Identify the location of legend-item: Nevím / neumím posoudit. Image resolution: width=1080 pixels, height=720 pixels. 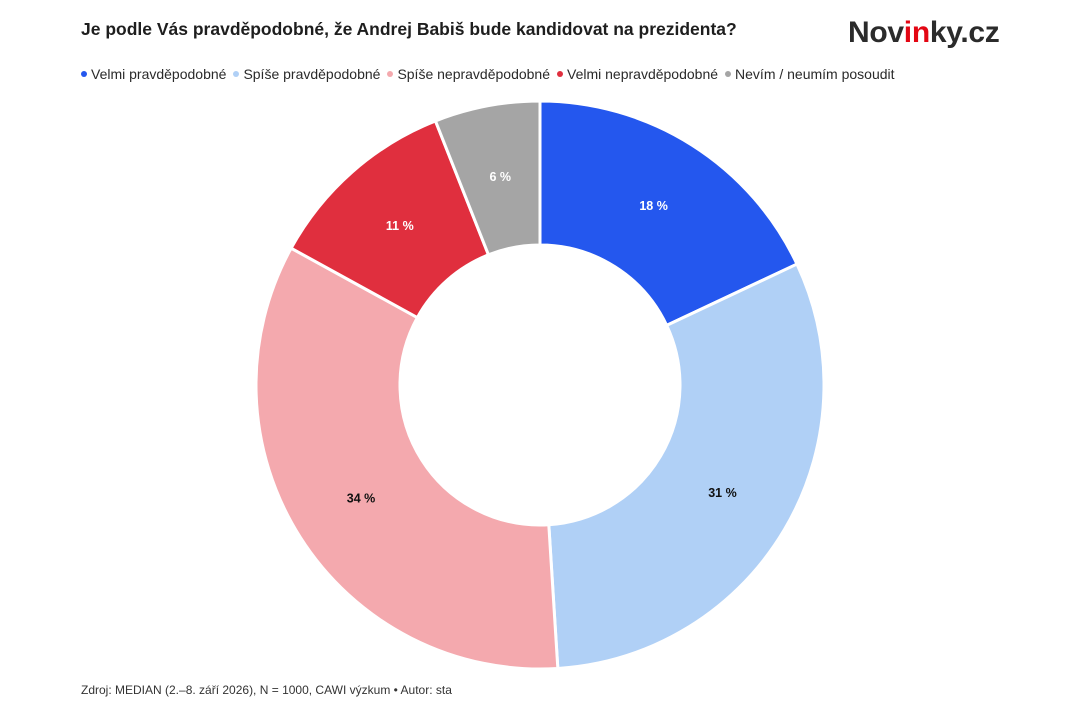
(810, 74).